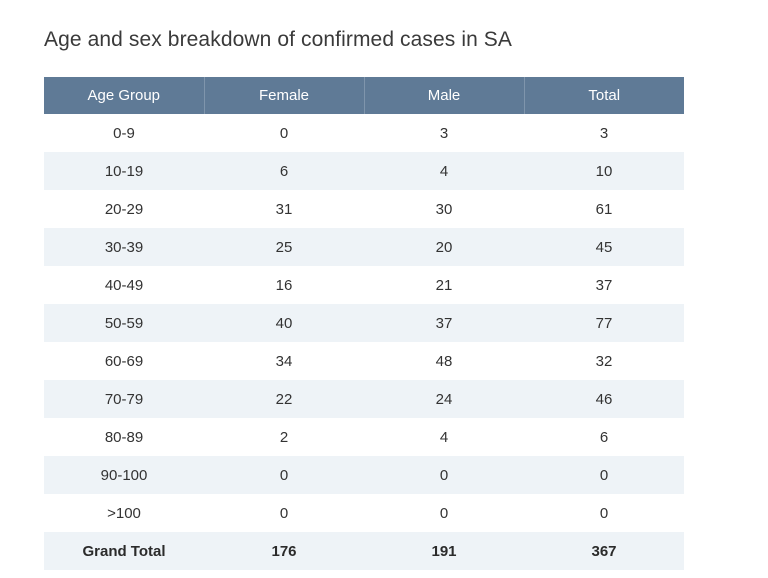  What do you see at coordinates (364, 209) in the screenshot?
I see `table-row: 20-29 31 30 61` at bounding box center [364, 209].